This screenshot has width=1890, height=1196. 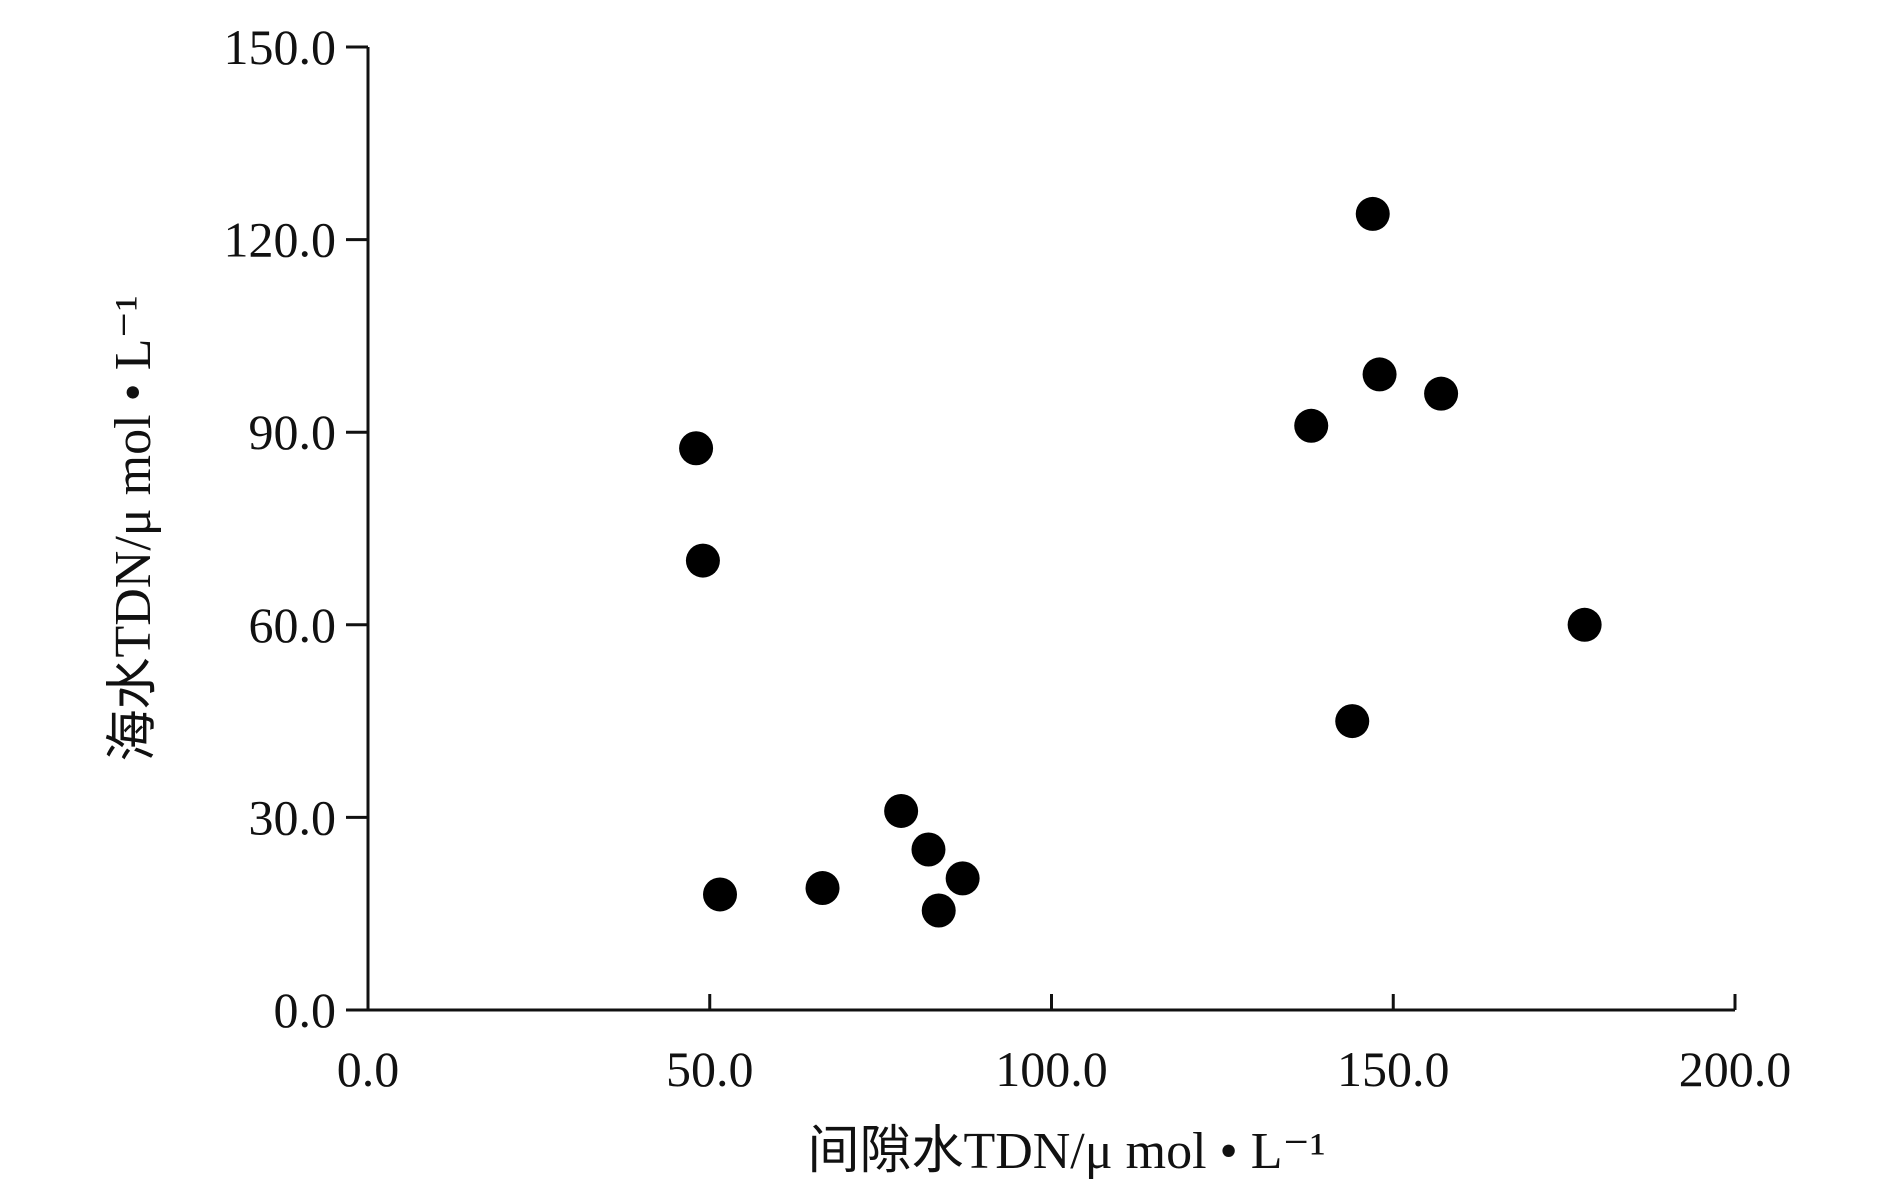 I want to click on y-tick-label: 90.0, so click(x=293, y=432).